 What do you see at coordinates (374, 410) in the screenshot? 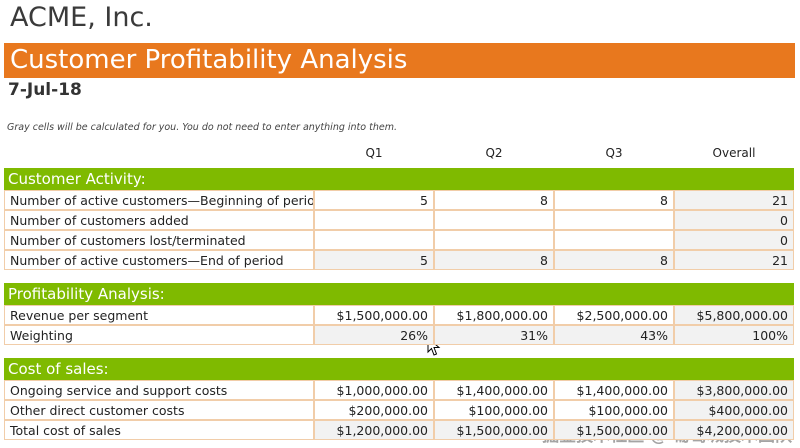
I see `cell: $200,000.00` at bounding box center [374, 410].